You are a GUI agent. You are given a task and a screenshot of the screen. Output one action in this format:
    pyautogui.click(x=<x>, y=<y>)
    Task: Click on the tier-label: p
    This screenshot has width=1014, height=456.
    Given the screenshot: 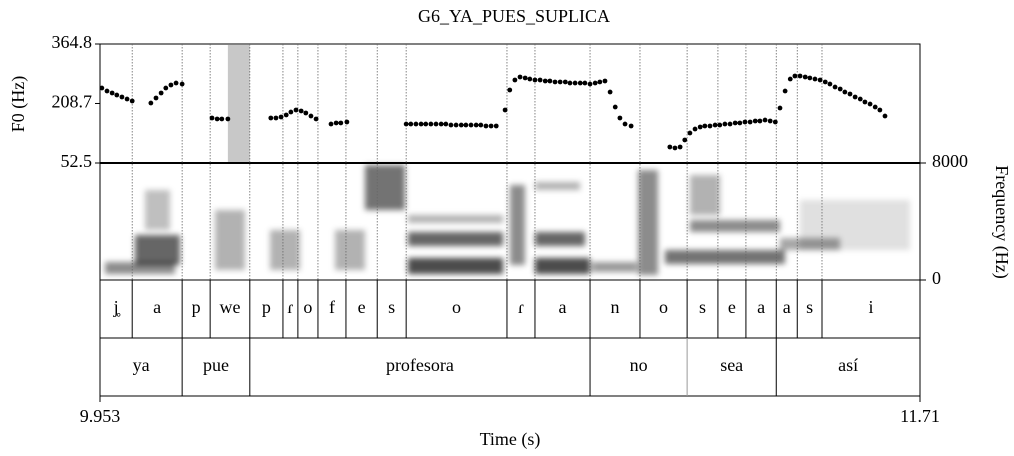 What is the action you would take?
    pyautogui.click(x=266, y=307)
    